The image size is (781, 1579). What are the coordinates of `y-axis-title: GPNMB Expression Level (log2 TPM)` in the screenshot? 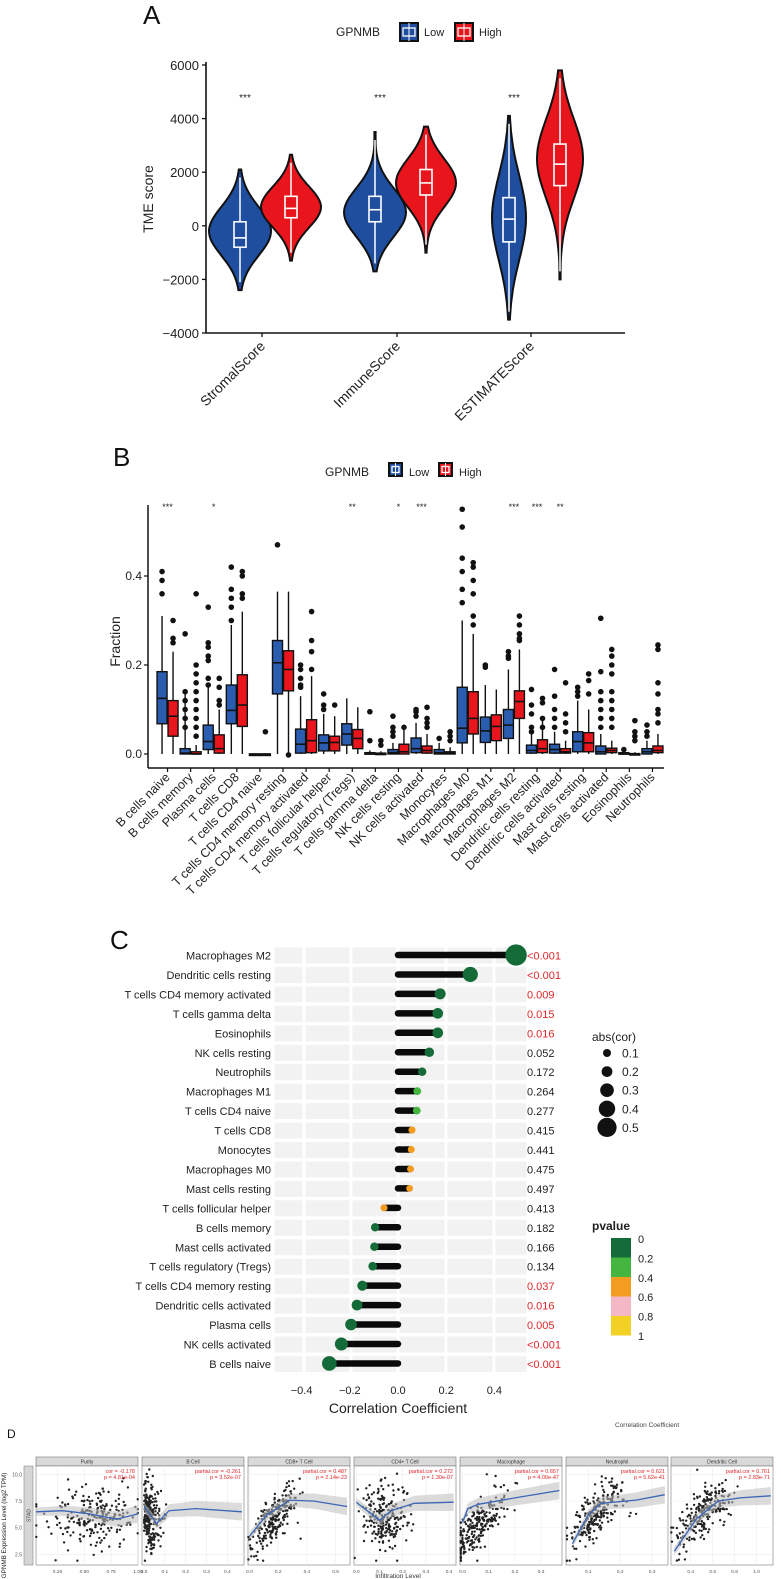 It's located at (4, 1526).